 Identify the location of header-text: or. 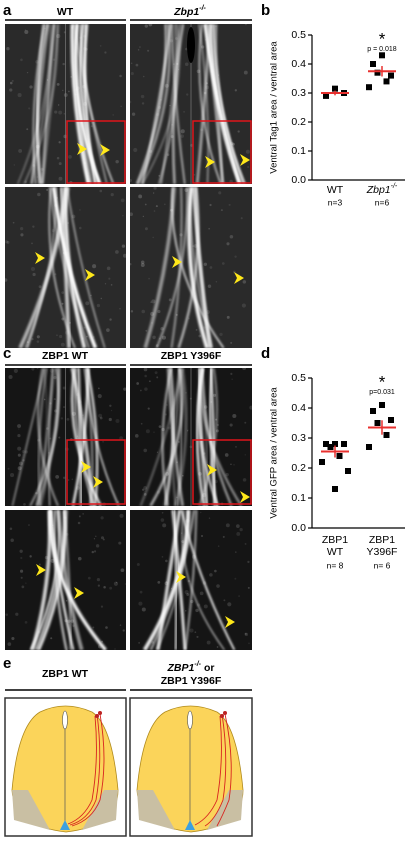
(209, 668).